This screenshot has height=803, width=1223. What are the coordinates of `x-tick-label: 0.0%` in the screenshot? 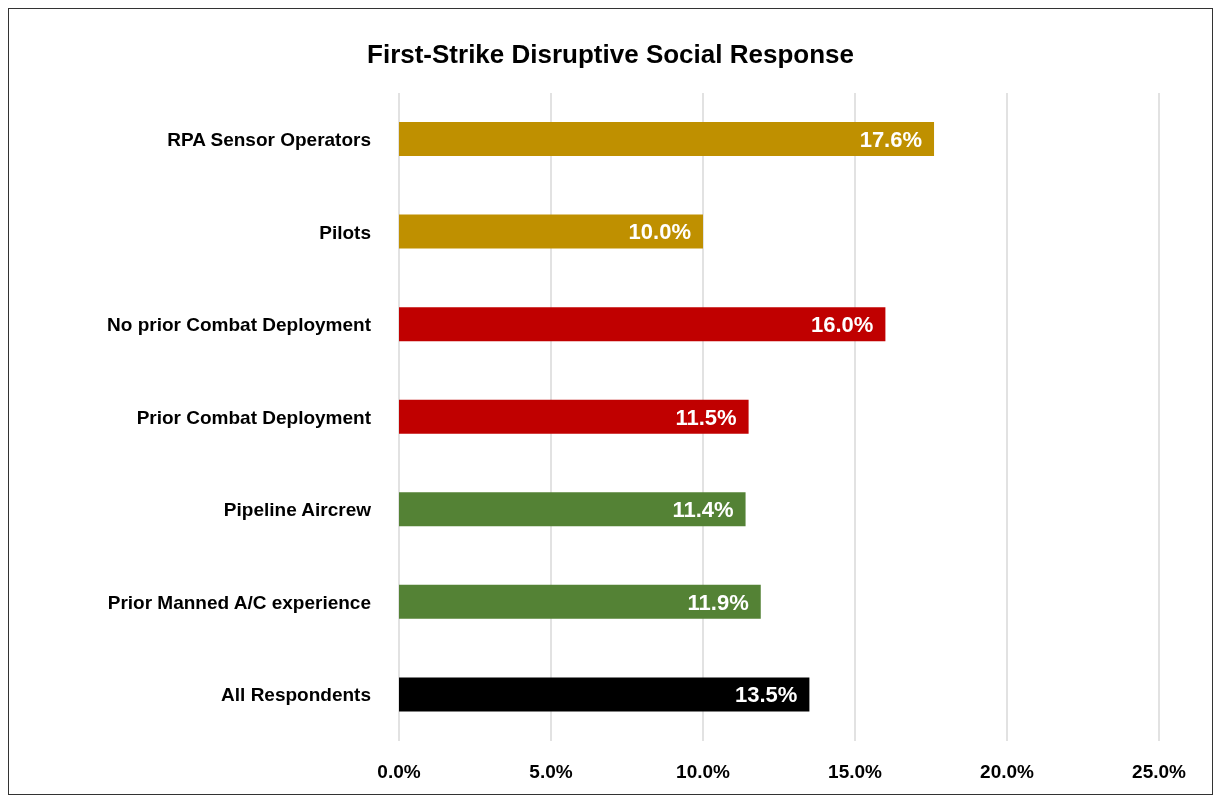 It's located at (399, 772).